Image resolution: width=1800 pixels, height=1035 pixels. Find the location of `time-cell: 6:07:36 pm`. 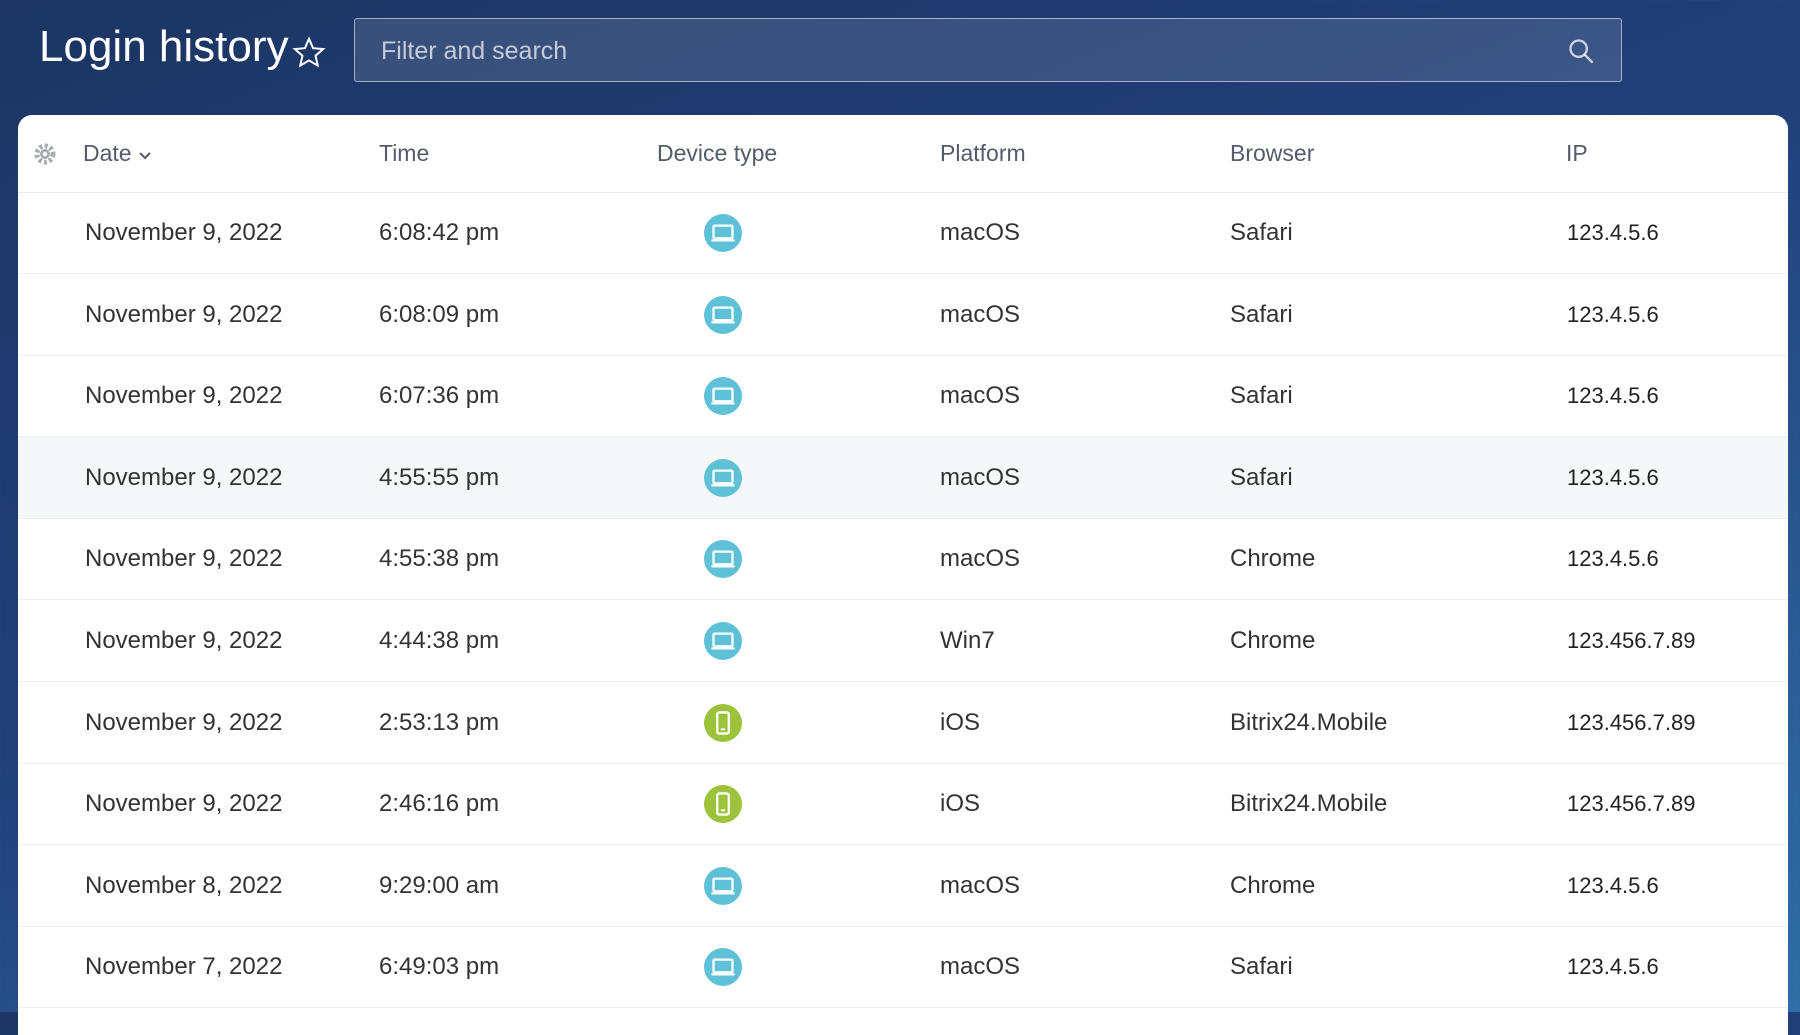

time-cell: 6:07:36 pm is located at coordinates (439, 396).